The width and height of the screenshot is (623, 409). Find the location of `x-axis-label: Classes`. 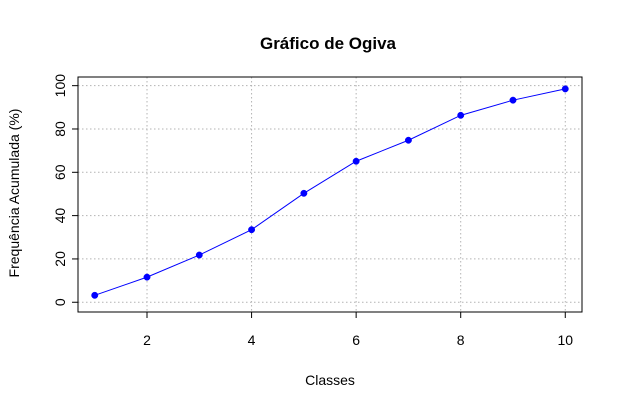

x-axis-label: Classes is located at coordinates (330, 380).